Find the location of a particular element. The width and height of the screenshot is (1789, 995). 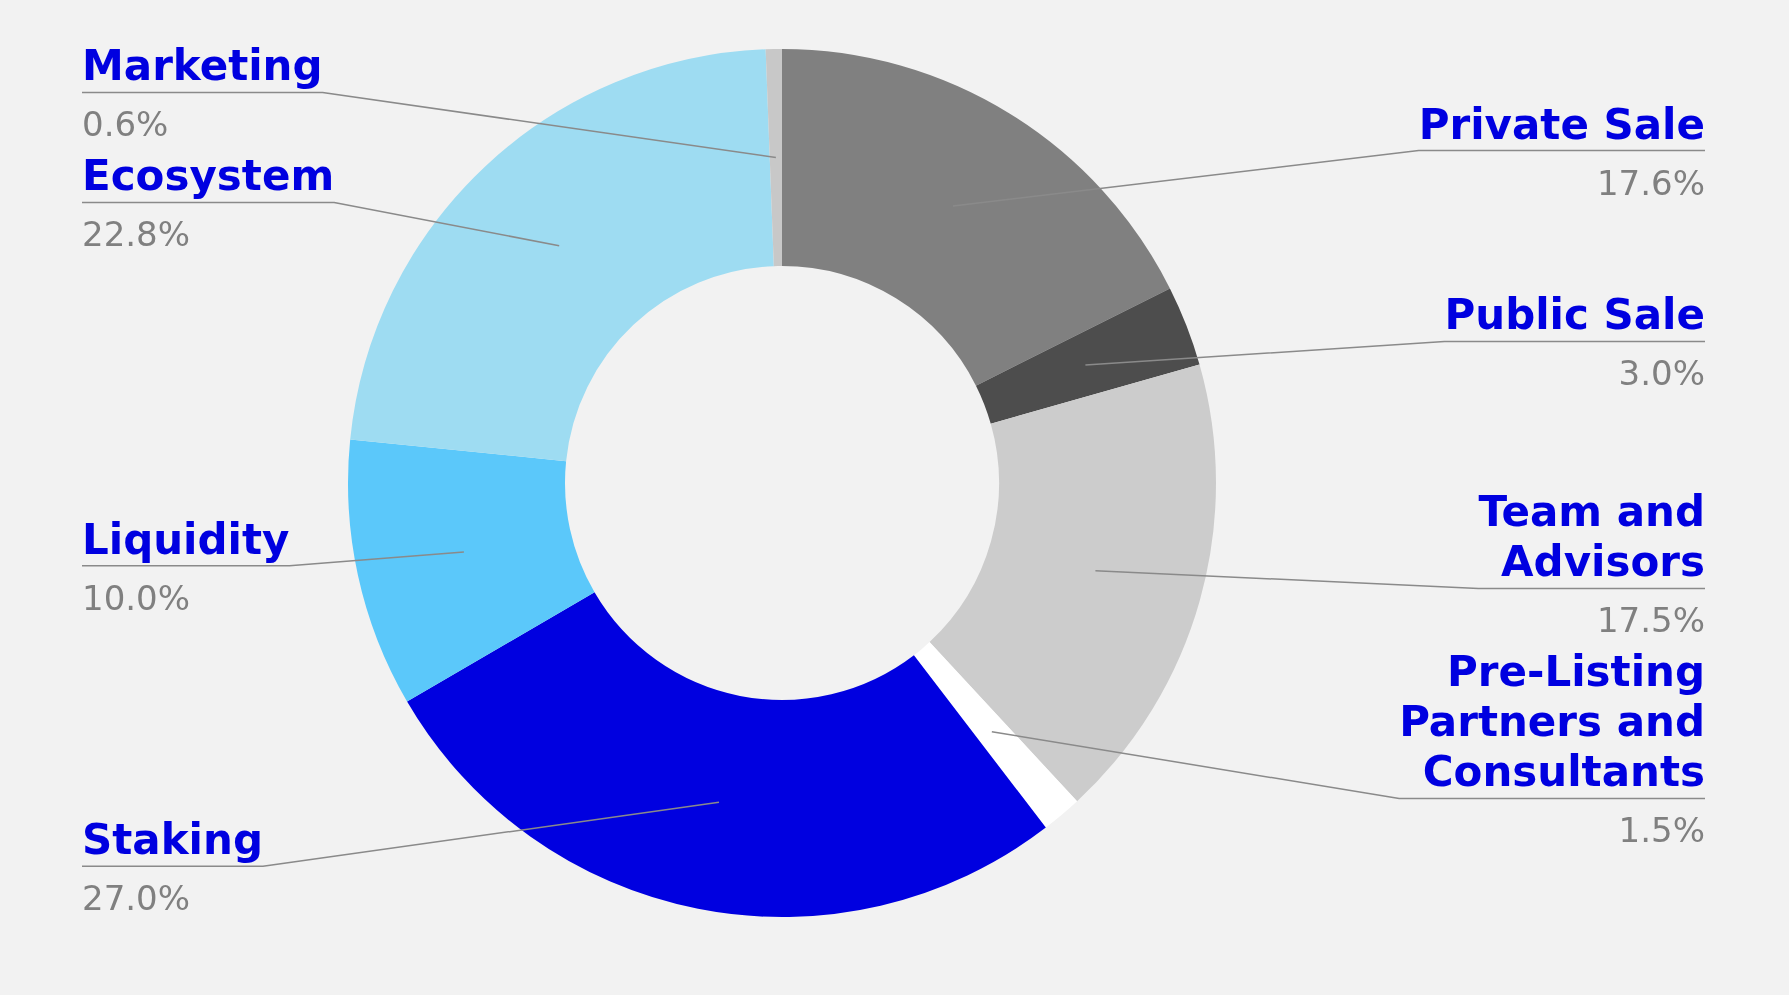

slice-label: Ecosystem is located at coordinates (208, 176).